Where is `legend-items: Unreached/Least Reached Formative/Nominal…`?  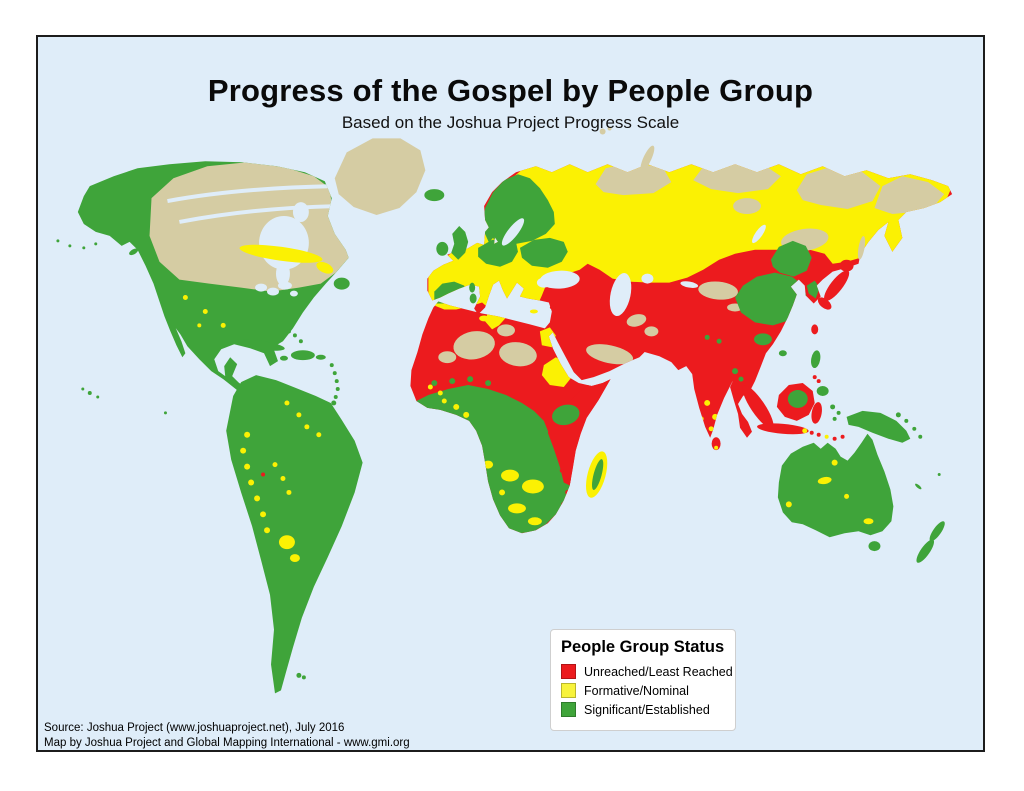
legend-items: Unreached/Least Reached Formative/Nominal… is located at coordinates (647, 690).